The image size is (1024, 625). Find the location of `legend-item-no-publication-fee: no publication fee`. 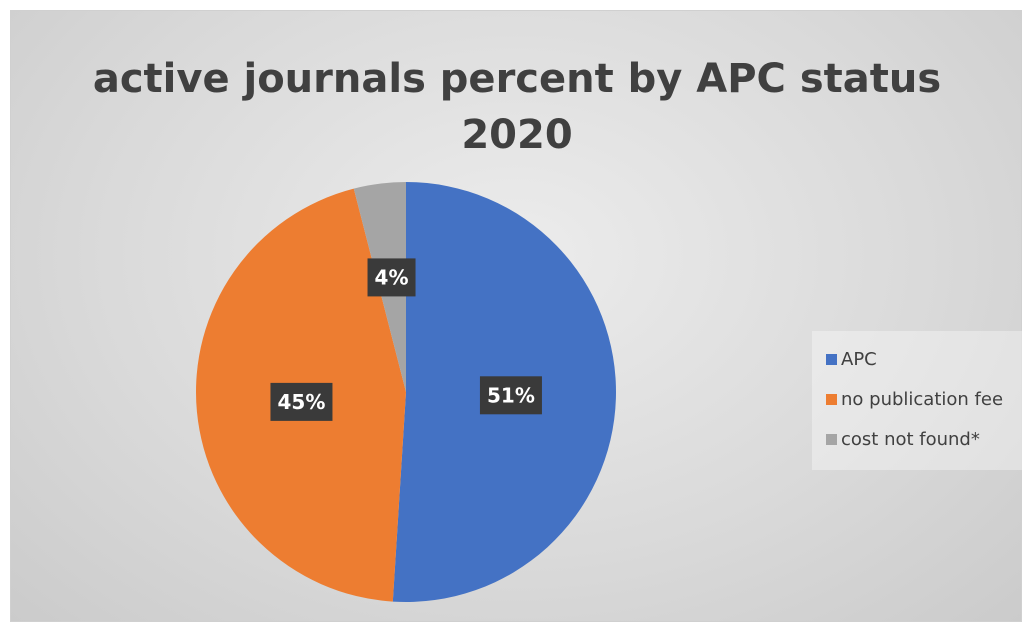

legend-item-no-publication-fee: no publication fee is located at coordinates (918, 399).